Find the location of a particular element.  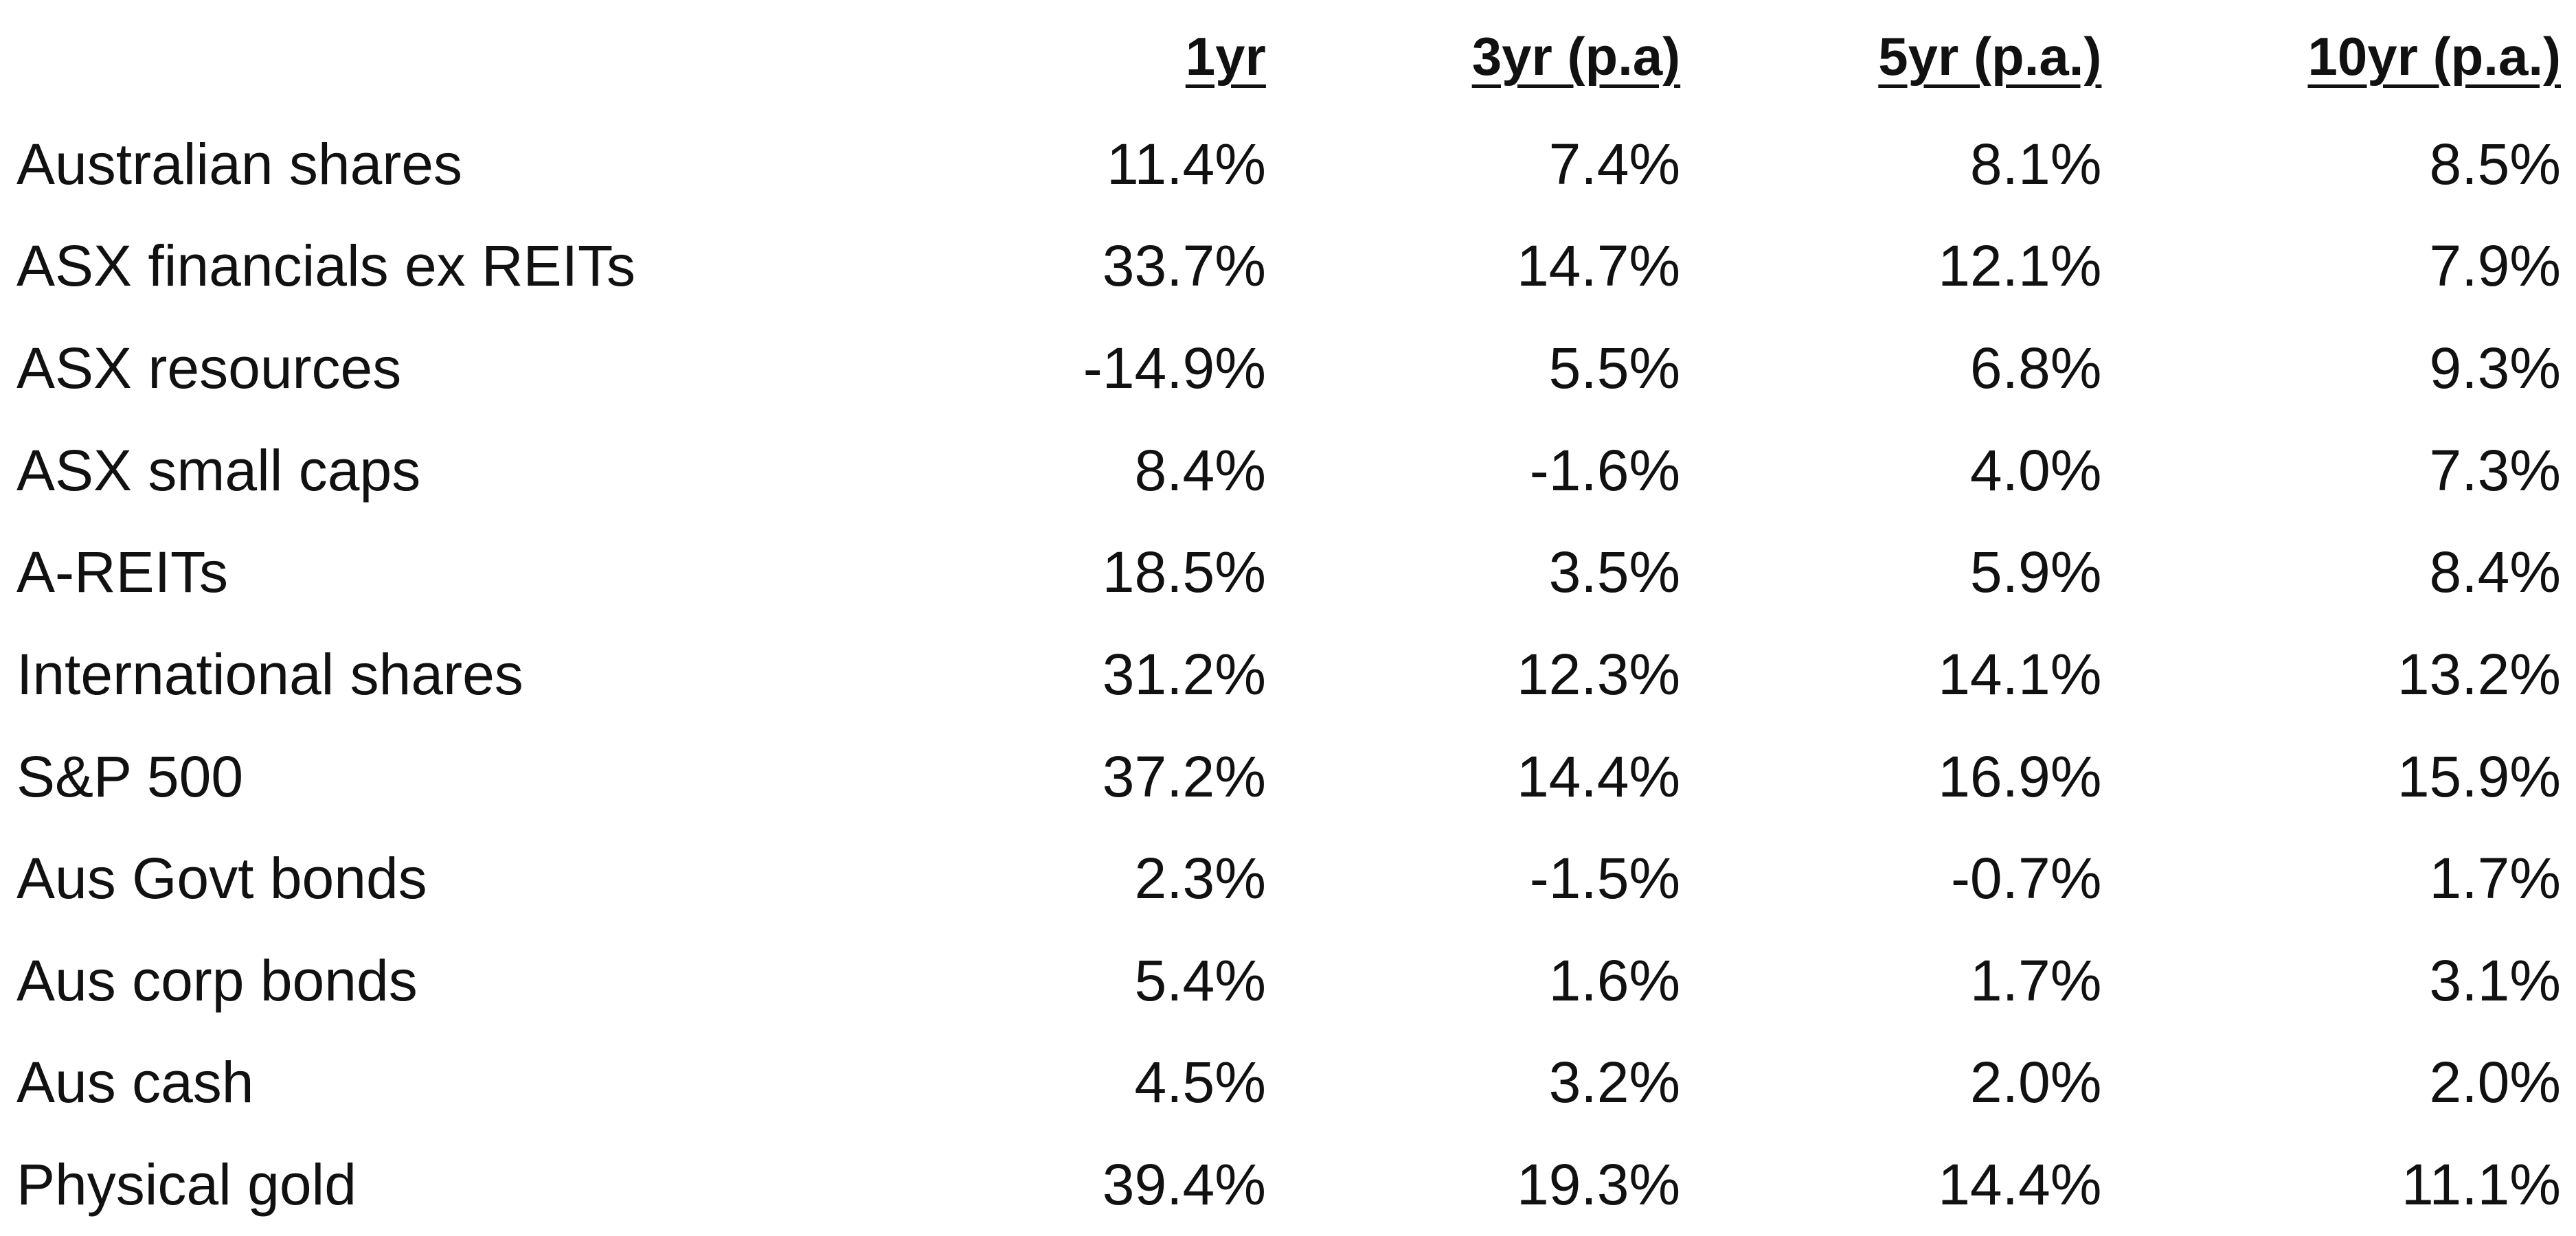

value-3yr: -1.5% is located at coordinates (1605, 878).